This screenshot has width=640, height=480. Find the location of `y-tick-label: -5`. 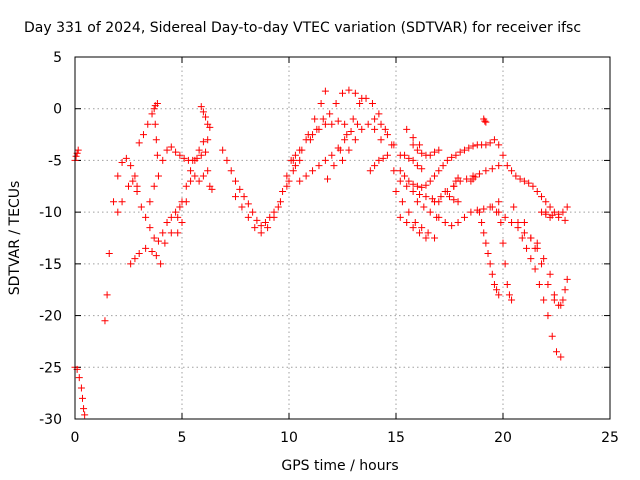

y-tick-label: -5 is located at coordinates (55, 161).